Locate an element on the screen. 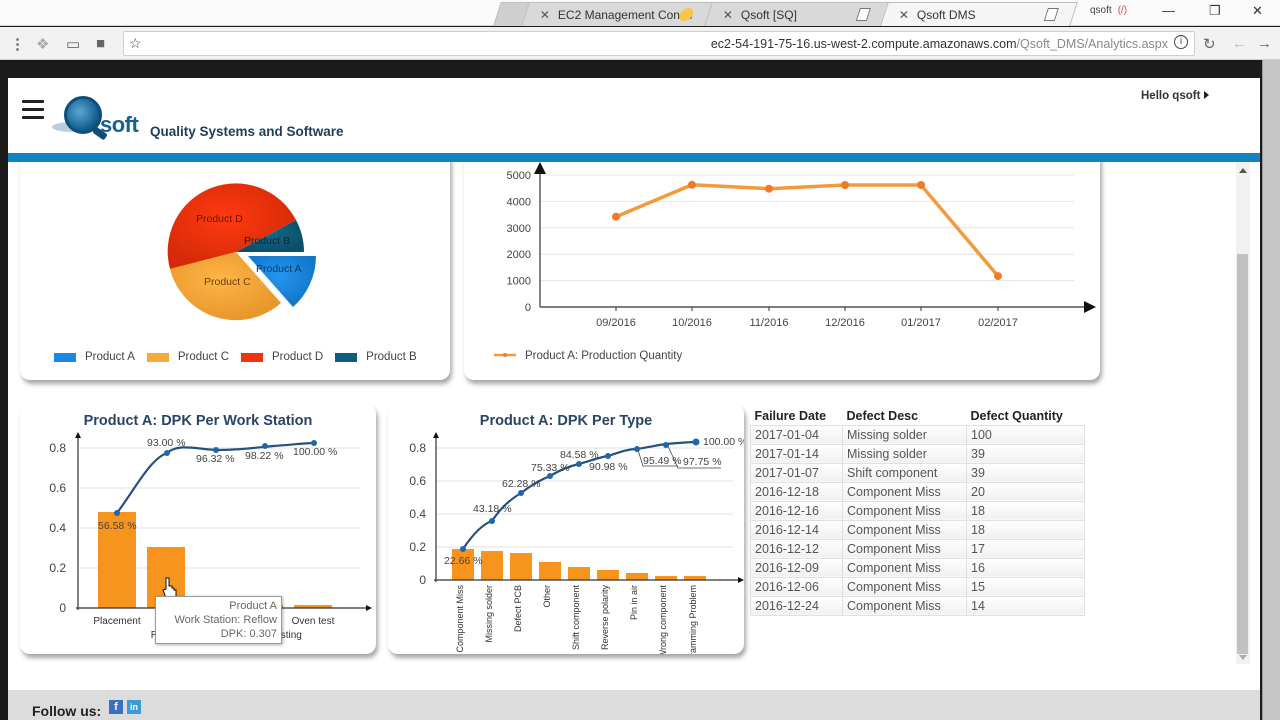 This screenshot has width=1280, height=720. browser-scrollbar is located at coordinates (1271, 390).